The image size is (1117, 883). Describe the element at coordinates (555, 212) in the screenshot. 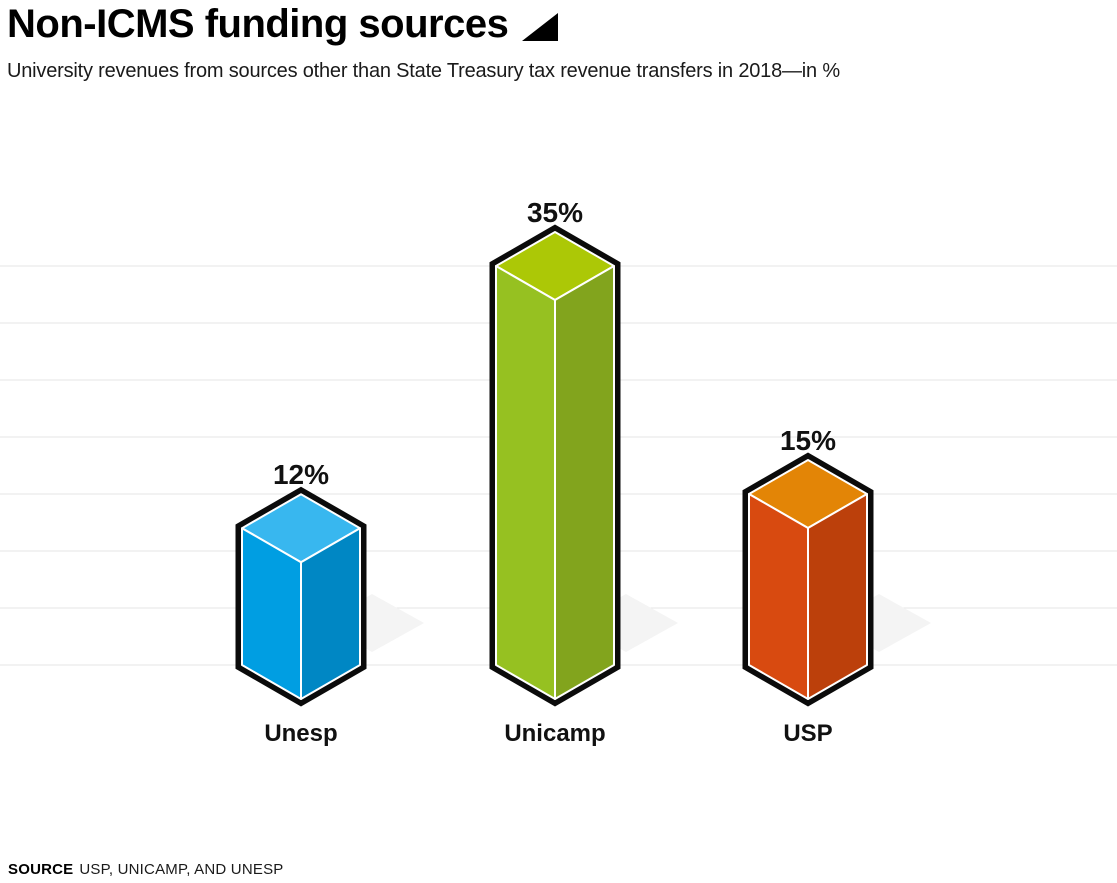

I see `value-label: 35%` at that location.